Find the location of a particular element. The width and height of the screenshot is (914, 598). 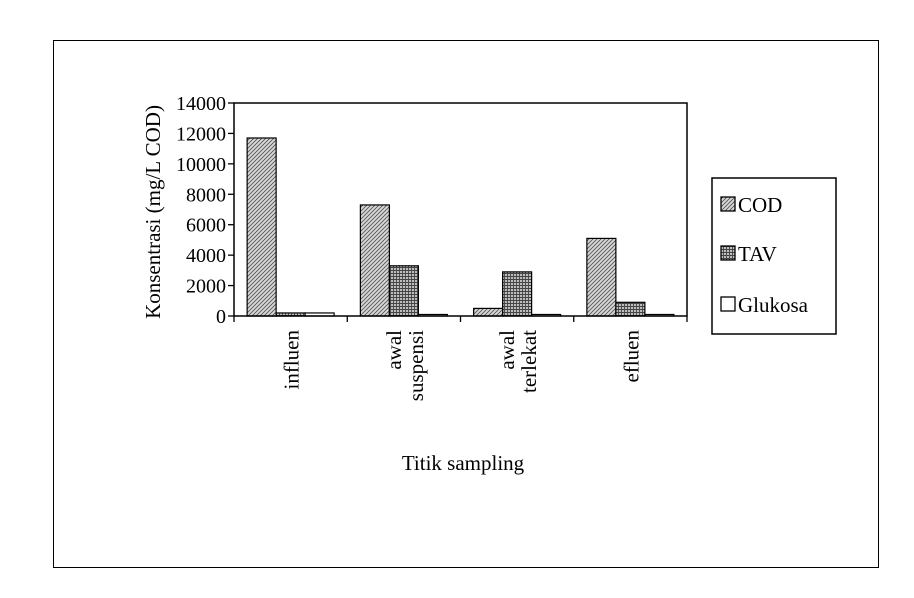

x-tick-label: efluen is located at coordinates (631, 356).